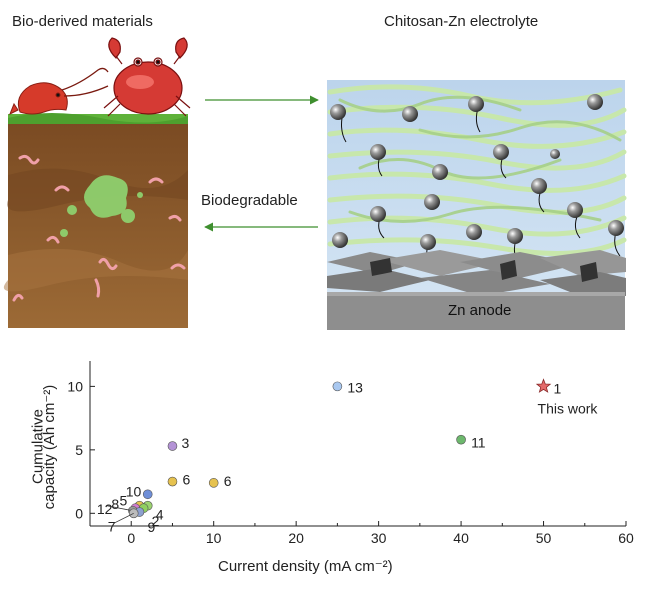 This screenshot has width=659, height=595. I want to click on chitosan-fibers, so click(477, 170).